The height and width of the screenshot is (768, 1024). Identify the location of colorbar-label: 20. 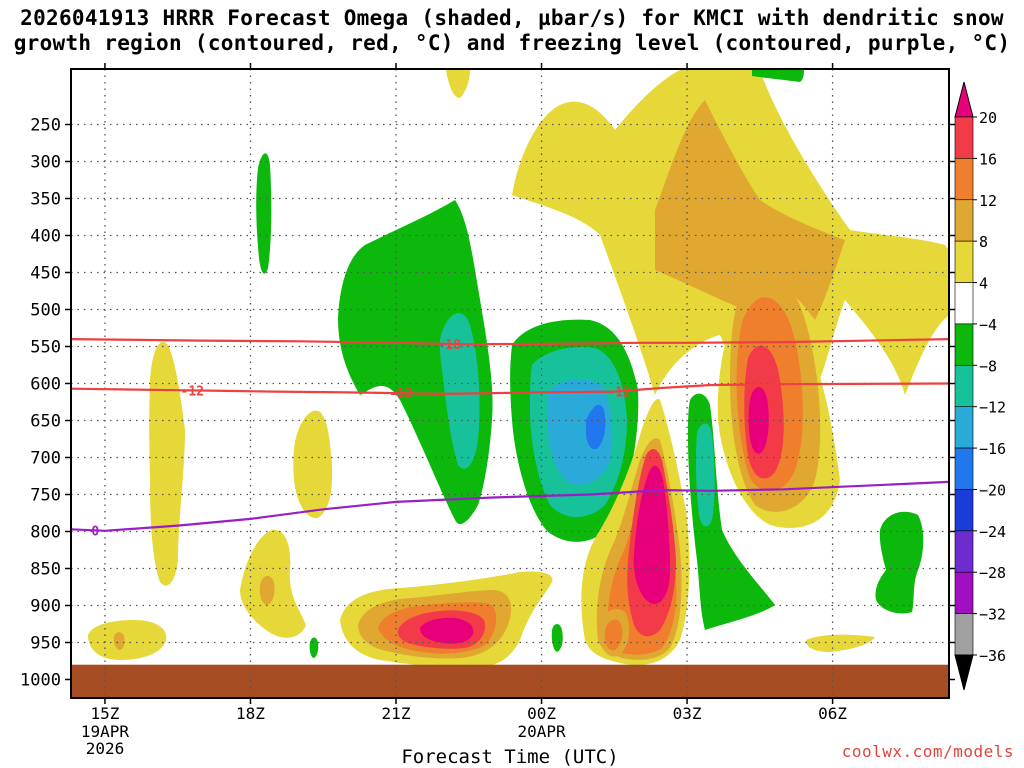
(988, 118).